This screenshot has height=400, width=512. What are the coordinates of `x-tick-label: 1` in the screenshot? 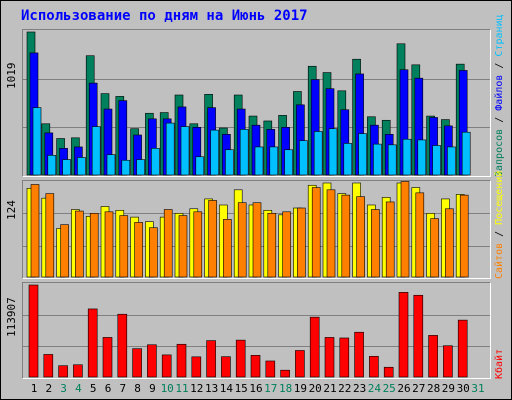 It's located at (34, 388).